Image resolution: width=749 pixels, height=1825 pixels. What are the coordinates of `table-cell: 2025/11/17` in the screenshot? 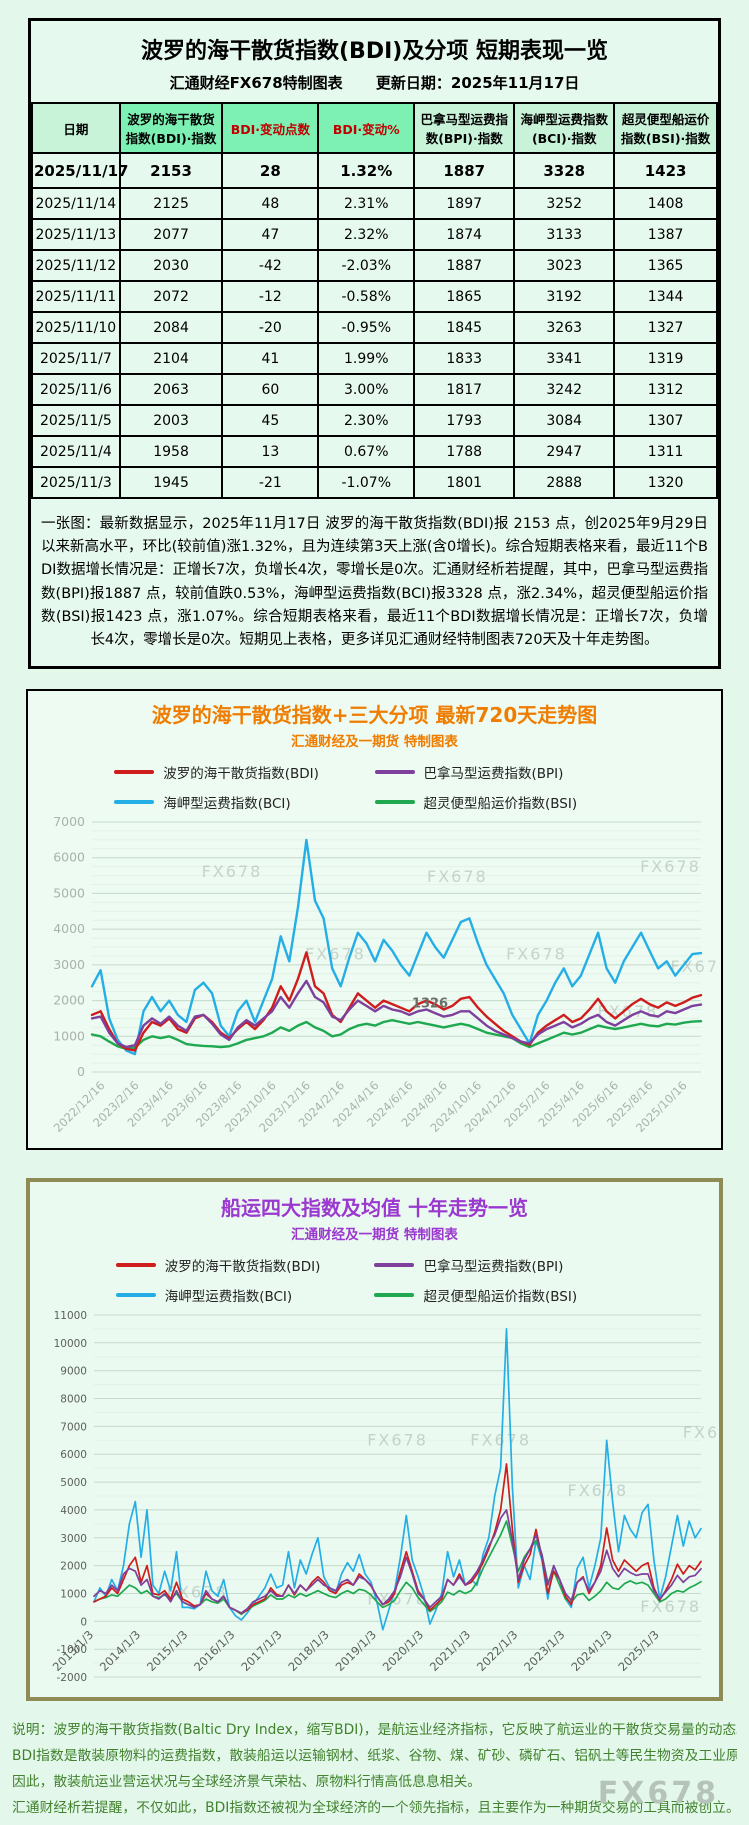 It's located at (79, 170).